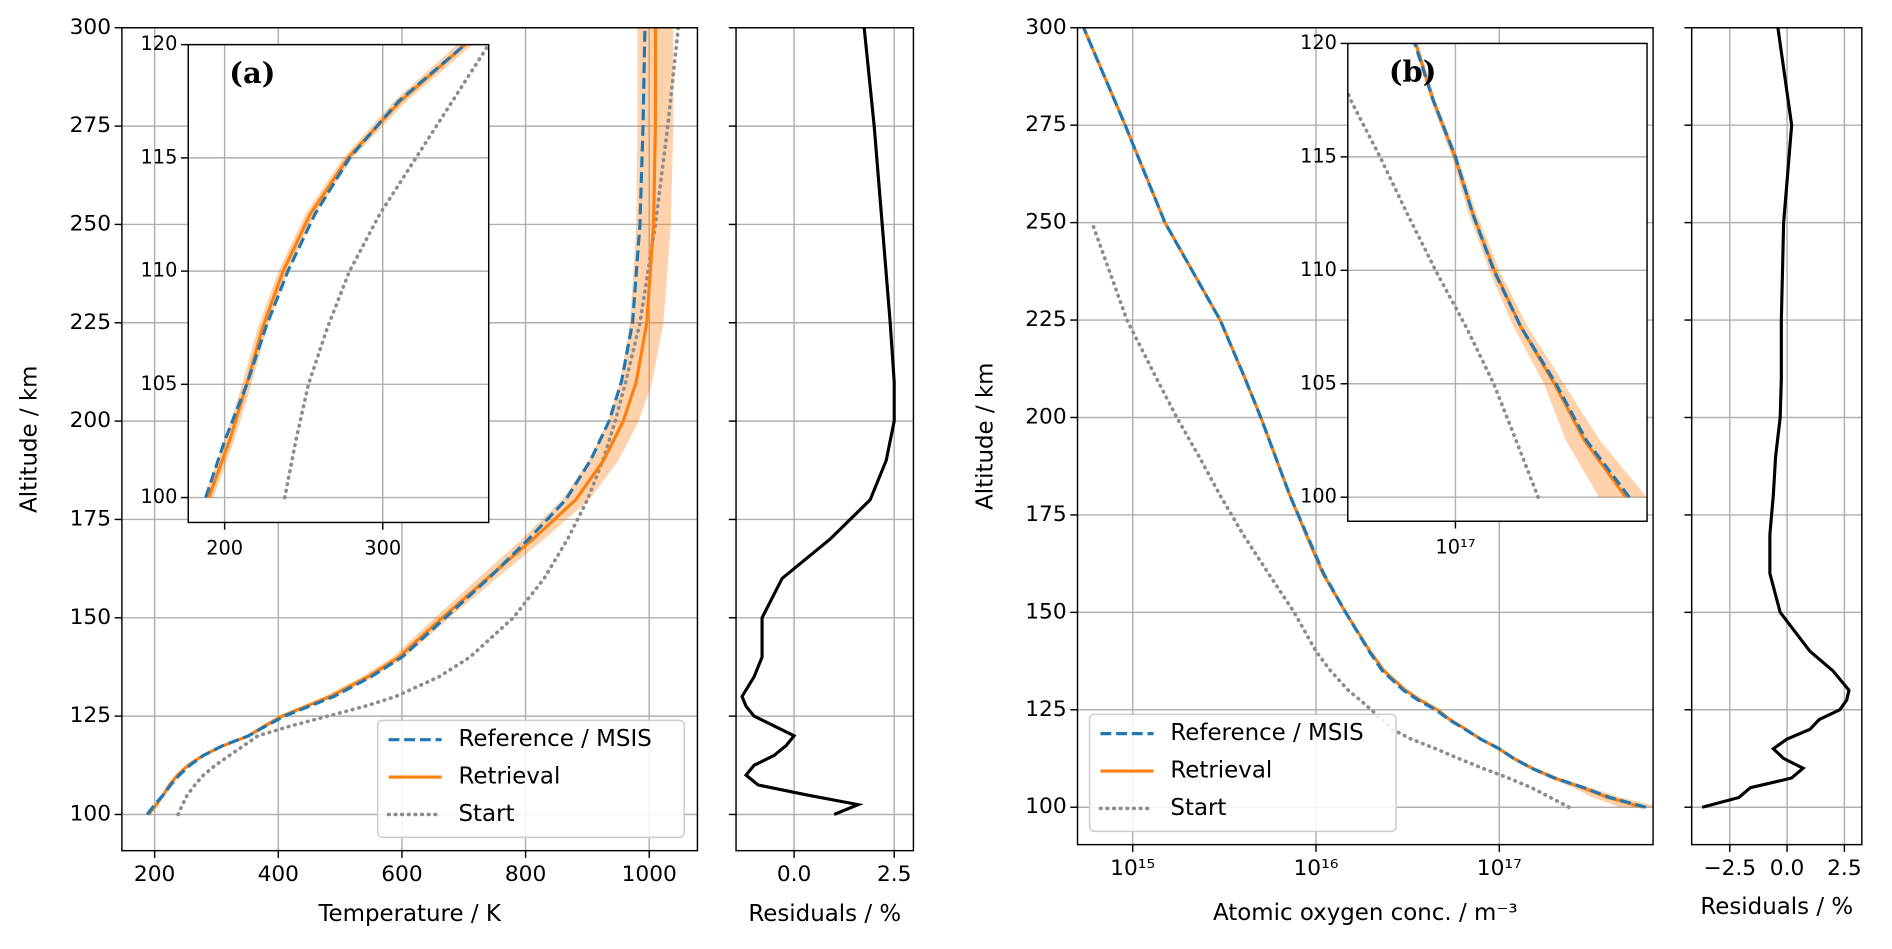 The image size is (1892, 949). Describe the element at coordinates (1315, 868) in the screenshot. I see `x-tick-label: 10¹⁶` at that location.